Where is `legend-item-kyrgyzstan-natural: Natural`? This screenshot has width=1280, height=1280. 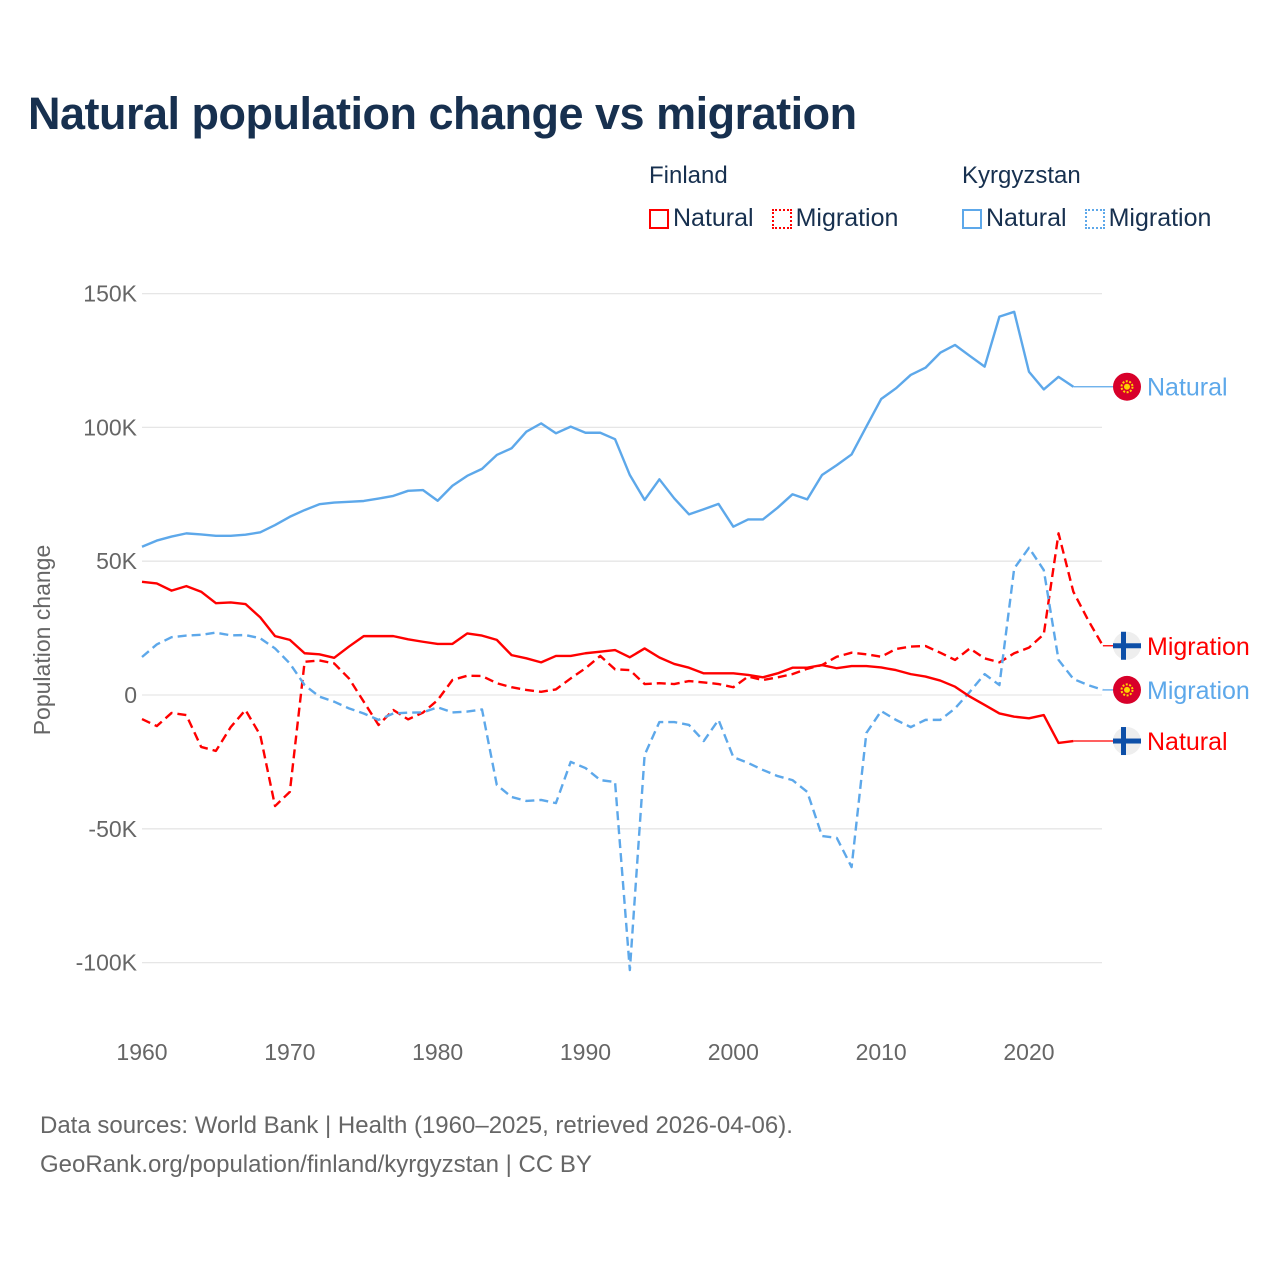
legend-item-kyrgyzstan-natural: Natural is located at coordinates (1014, 218).